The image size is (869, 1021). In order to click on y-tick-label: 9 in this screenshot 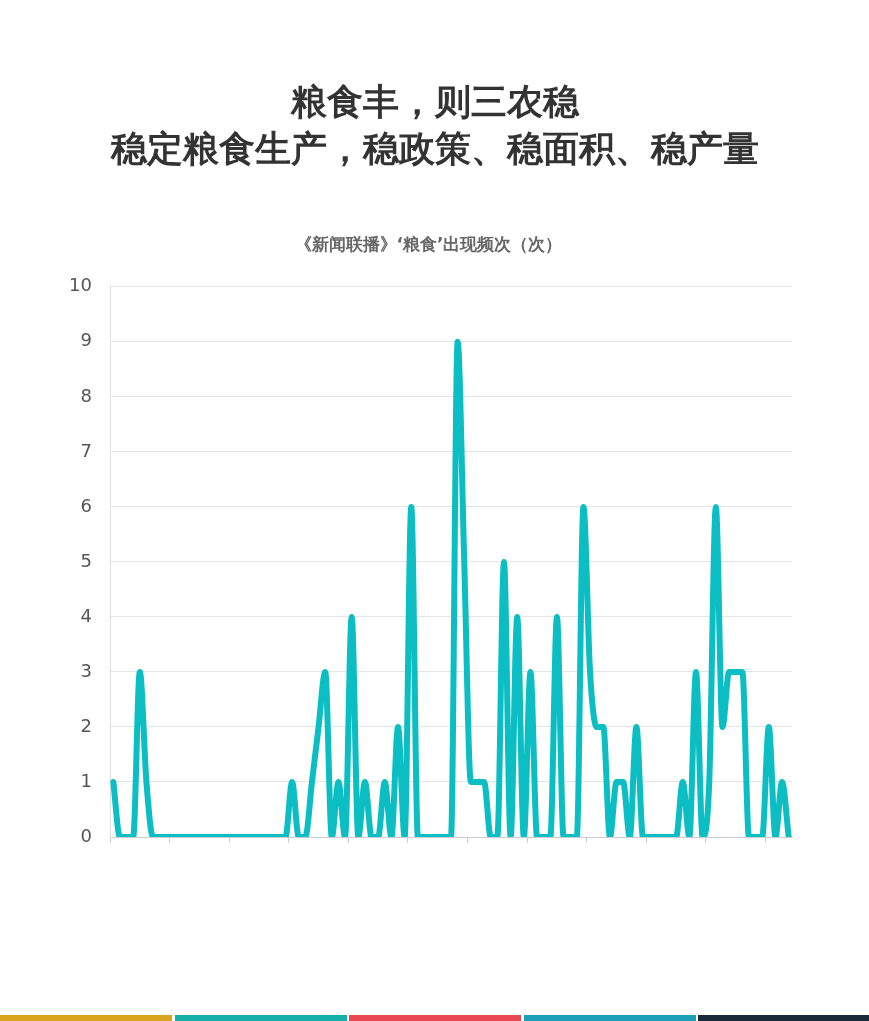, I will do `click(86, 340)`.